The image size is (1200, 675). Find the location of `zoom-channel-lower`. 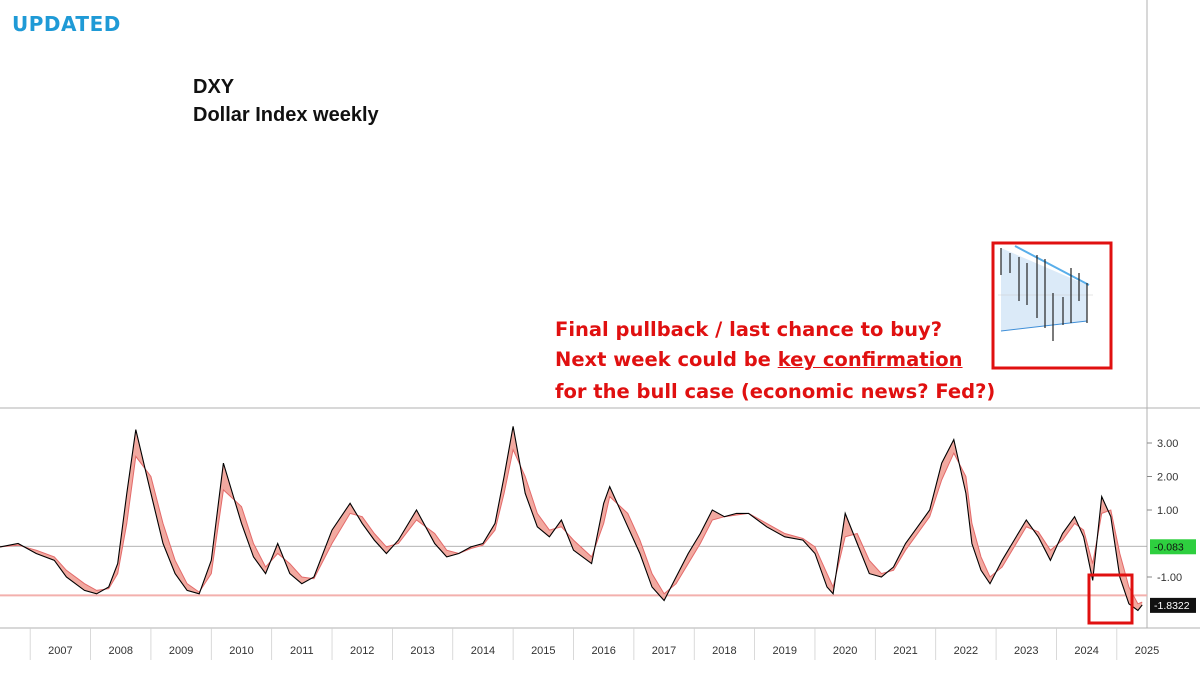

zoom-channel-lower is located at coordinates (1044, 326).